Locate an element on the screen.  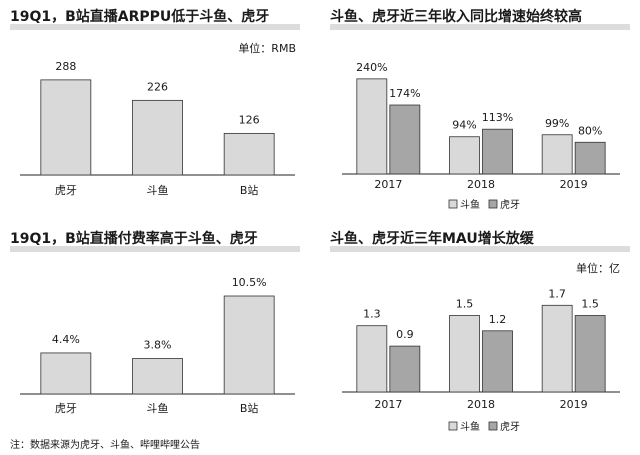
data-label: 10.5% is located at coordinates (249, 282).